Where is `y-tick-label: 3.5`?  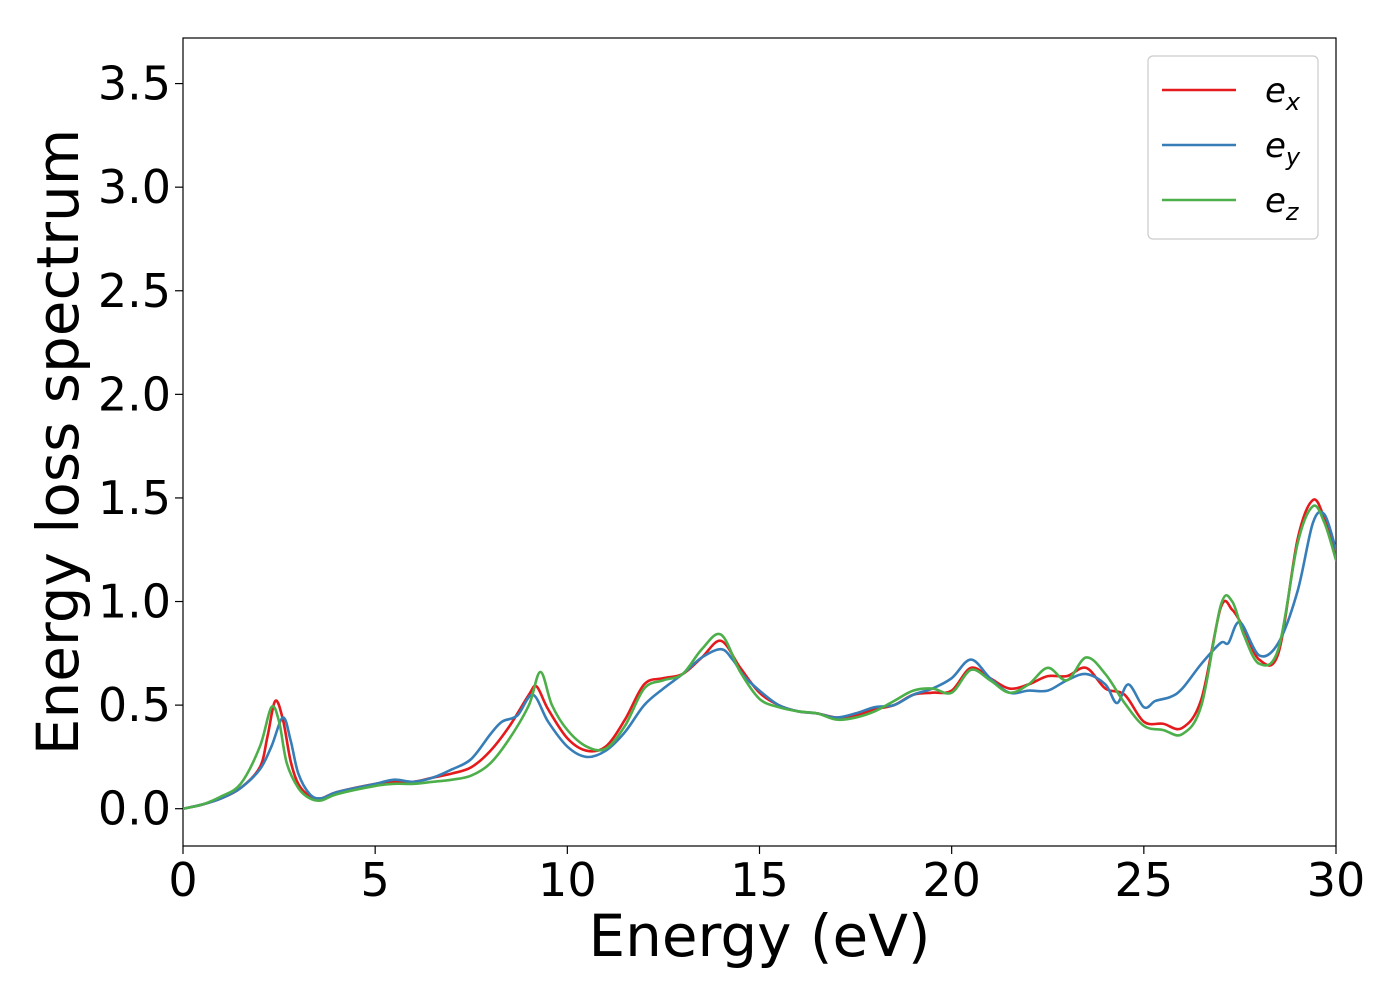 y-tick-label: 3.5 is located at coordinates (134, 84).